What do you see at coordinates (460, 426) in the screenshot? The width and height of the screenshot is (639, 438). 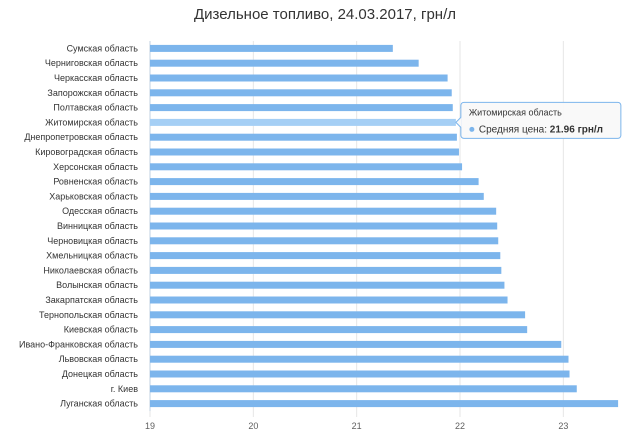 I see `x-tick-label: 22` at bounding box center [460, 426].